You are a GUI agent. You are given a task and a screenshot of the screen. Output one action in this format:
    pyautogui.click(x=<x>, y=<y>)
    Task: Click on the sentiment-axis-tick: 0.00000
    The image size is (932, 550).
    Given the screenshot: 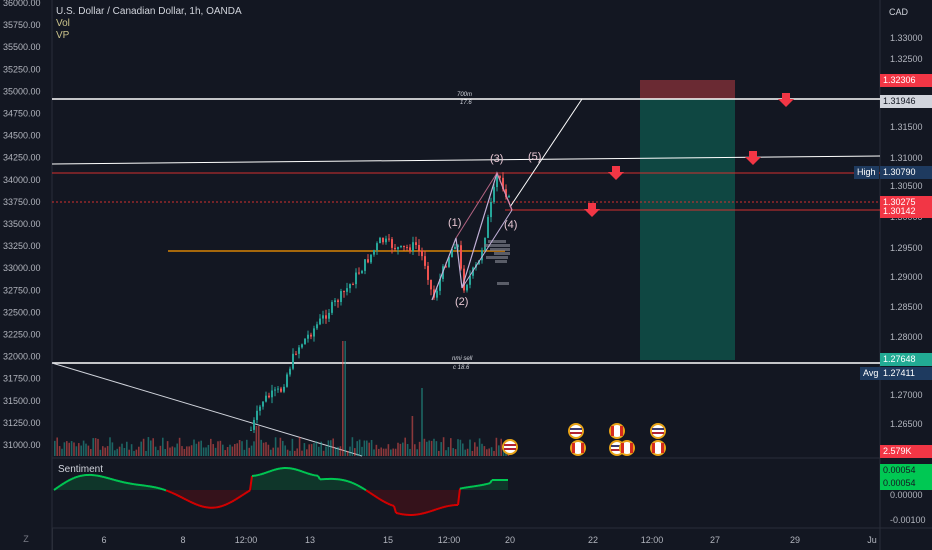 What is the action you would take?
    pyautogui.click(x=906, y=495)
    